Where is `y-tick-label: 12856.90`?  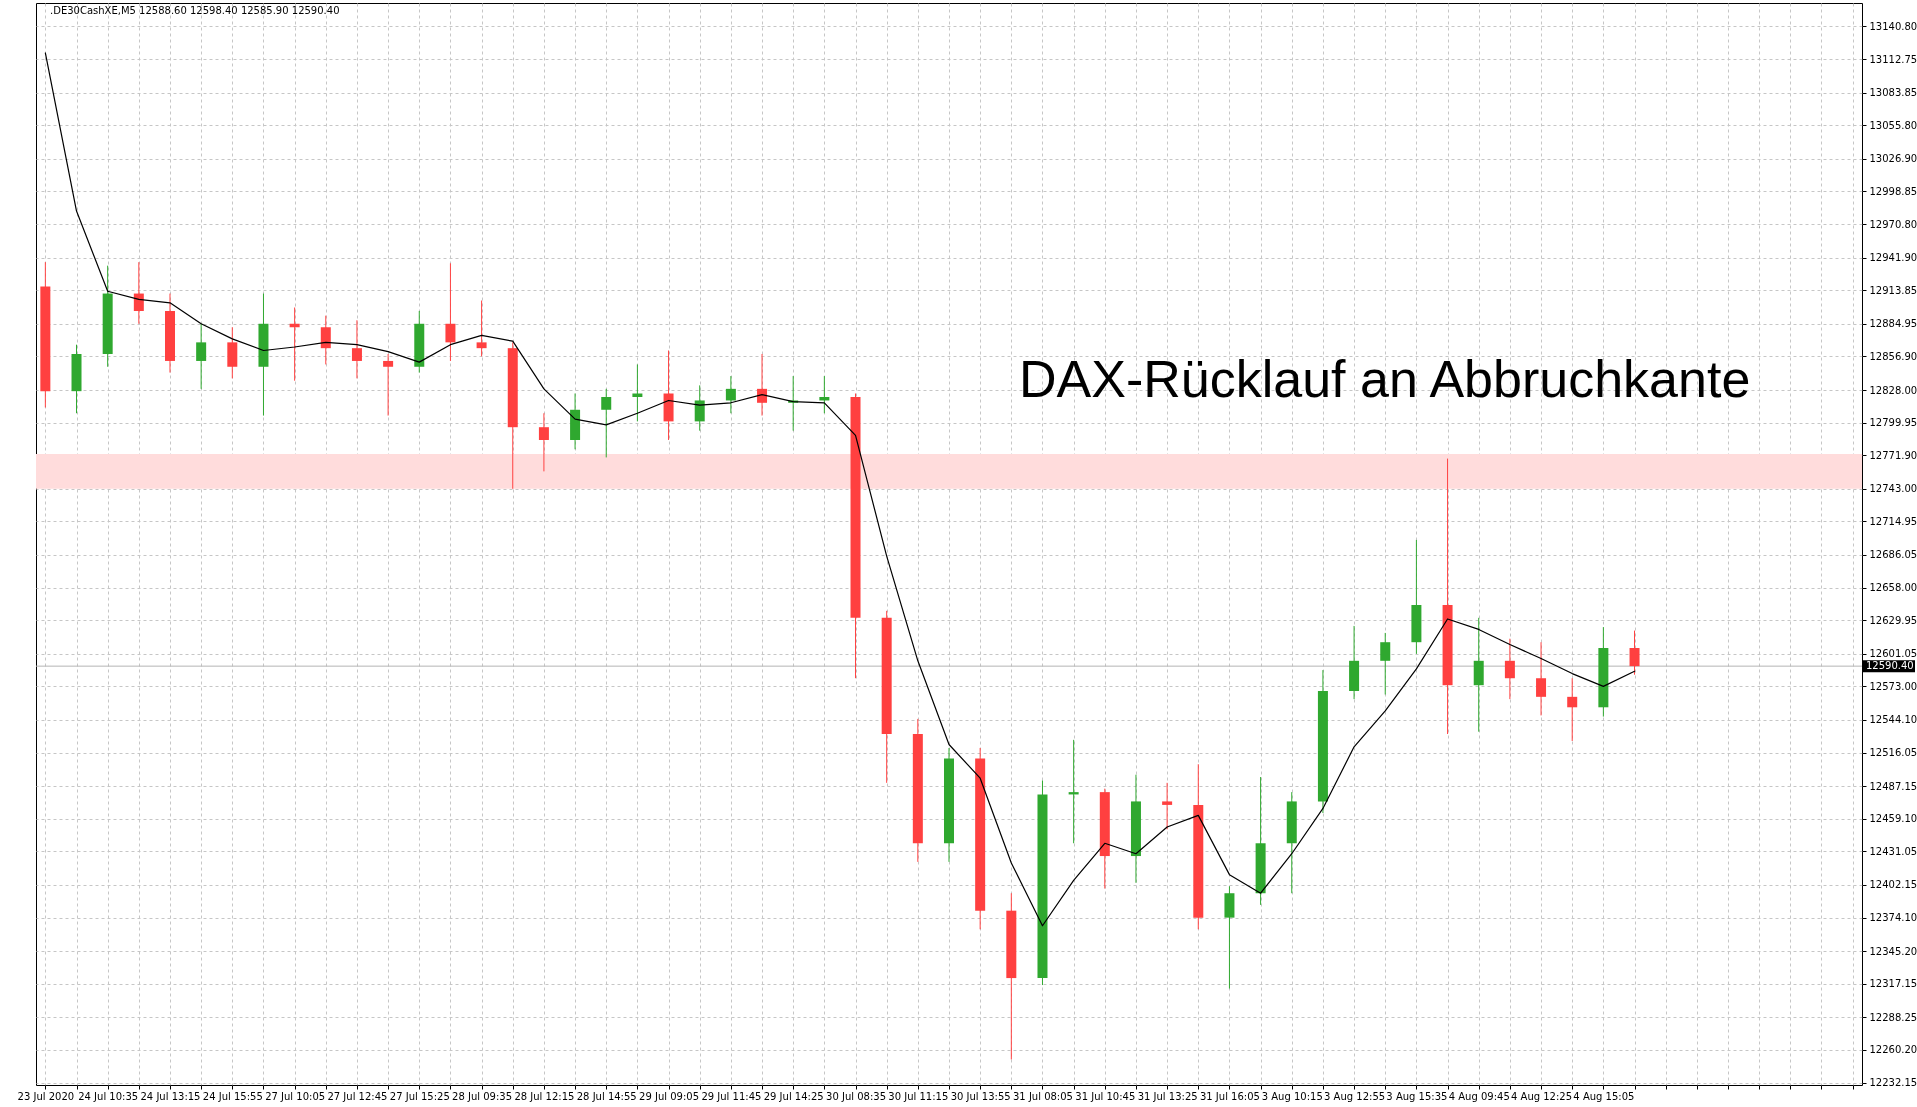 y-tick-label: 12856.90 is located at coordinates (1893, 356).